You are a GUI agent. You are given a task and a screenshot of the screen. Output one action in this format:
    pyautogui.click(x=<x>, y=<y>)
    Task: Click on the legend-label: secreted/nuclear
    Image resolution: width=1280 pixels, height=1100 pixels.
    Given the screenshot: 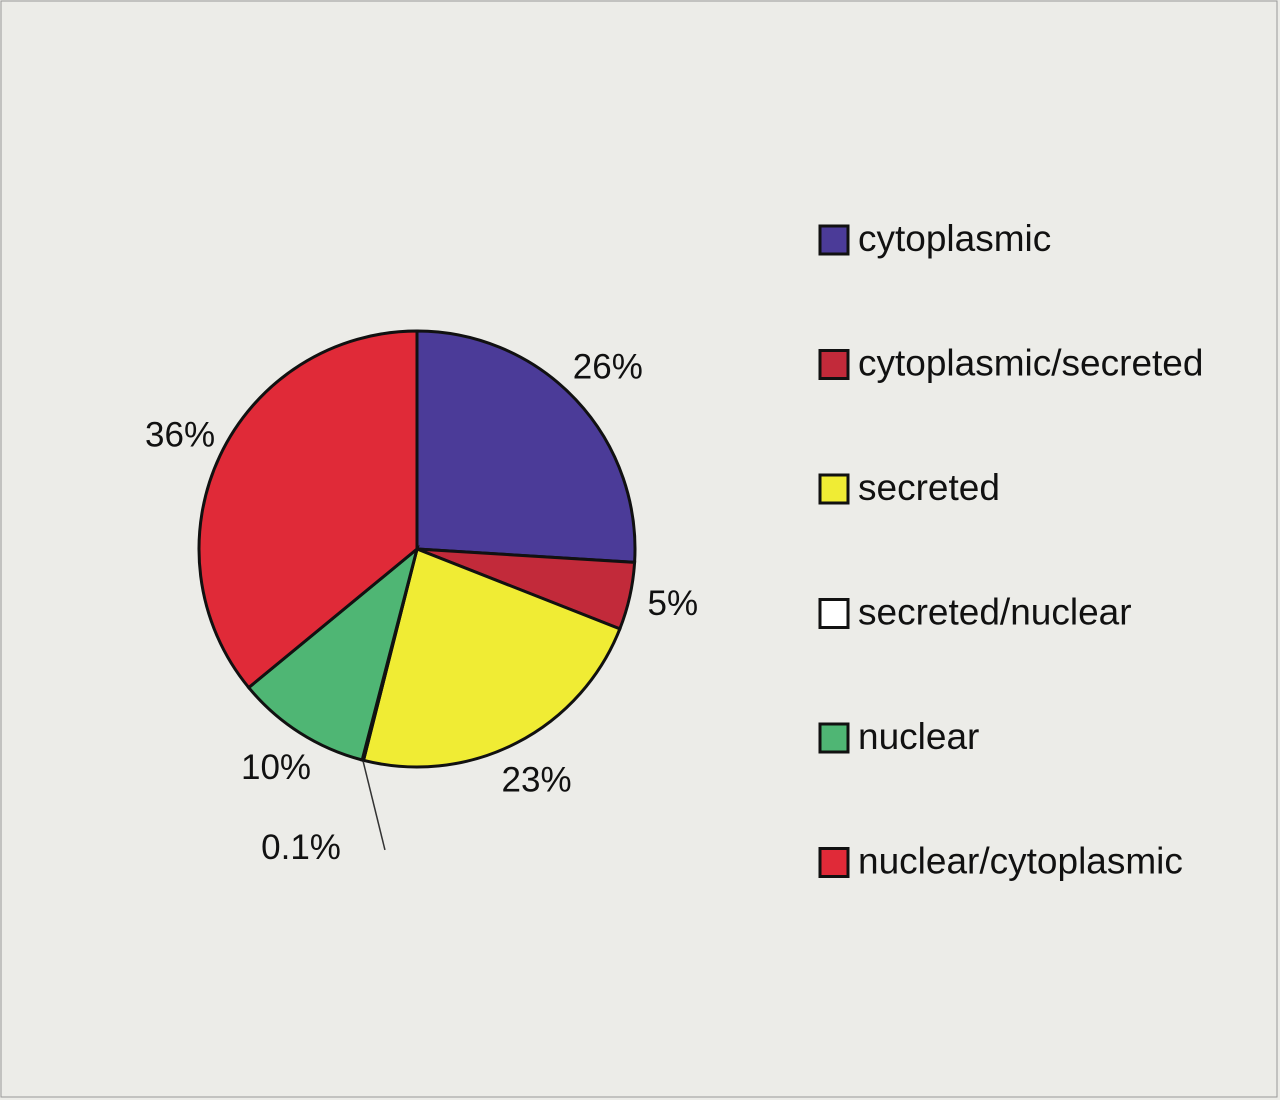 What is the action you would take?
    pyautogui.click(x=995, y=611)
    